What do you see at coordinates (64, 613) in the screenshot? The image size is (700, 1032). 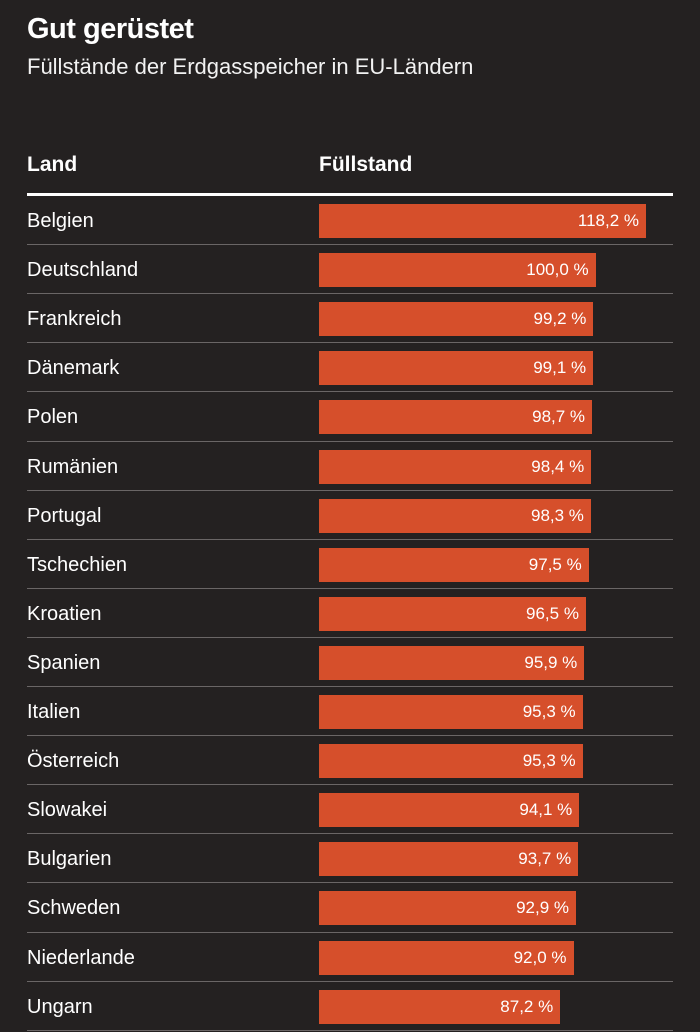 I see `country-label: Kroatien` at bounding box center [64, 613].